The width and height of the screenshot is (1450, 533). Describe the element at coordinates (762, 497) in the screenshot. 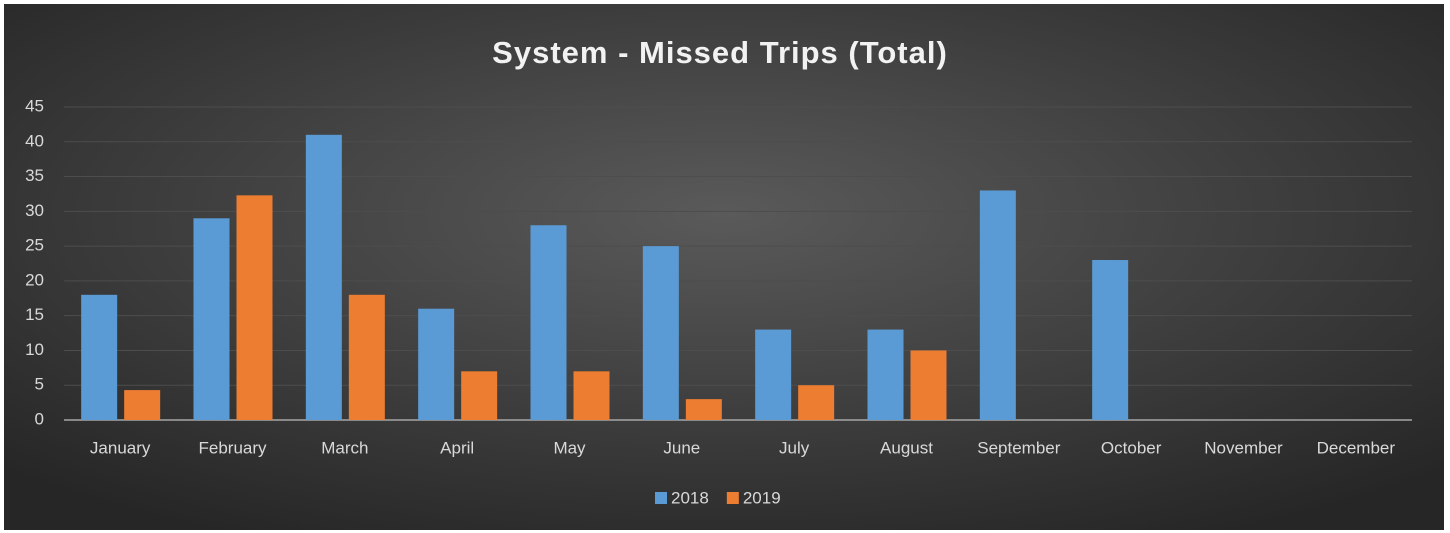

I see `legend-label: 2019` at that location.